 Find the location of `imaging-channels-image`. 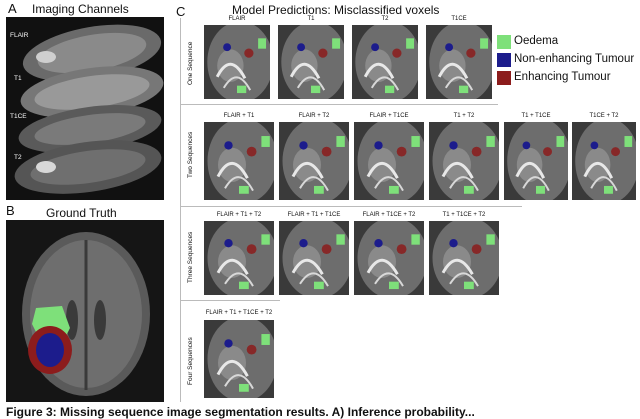

imaging-channels-image is located at coordinates (85, 108).